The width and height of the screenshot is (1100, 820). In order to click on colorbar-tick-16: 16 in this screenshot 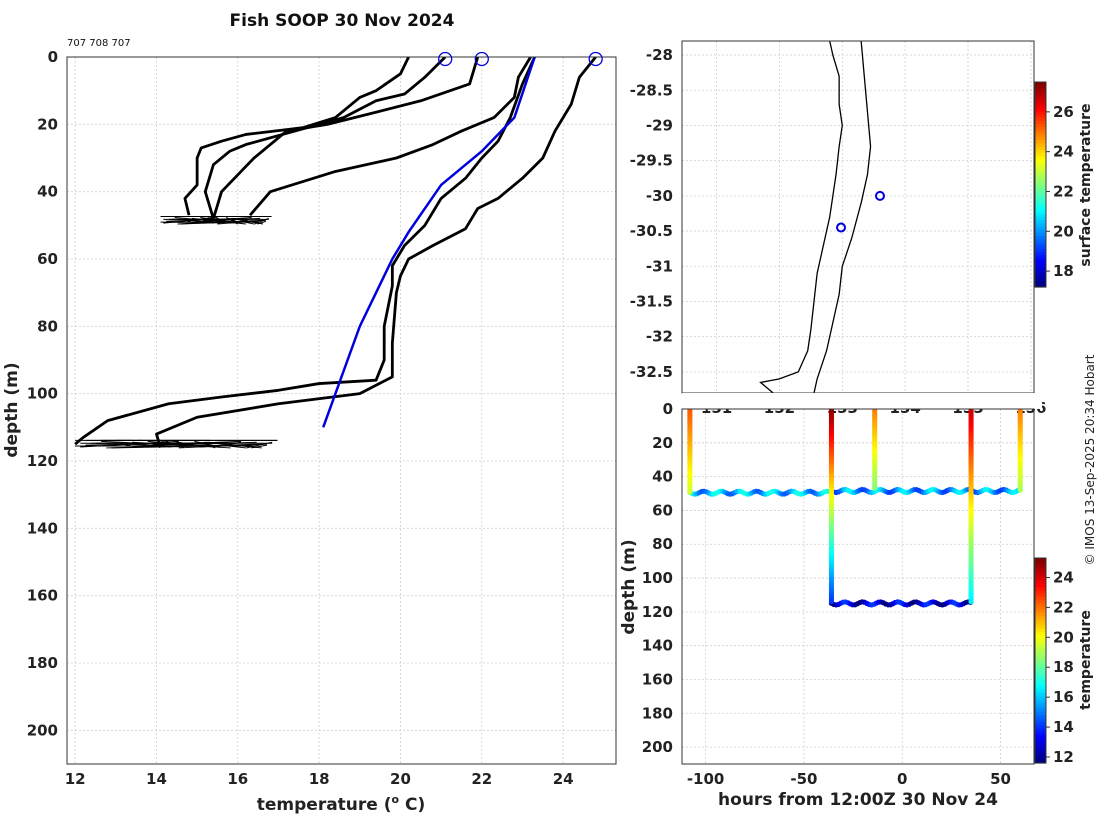, I will do `click(1063, 697)`.